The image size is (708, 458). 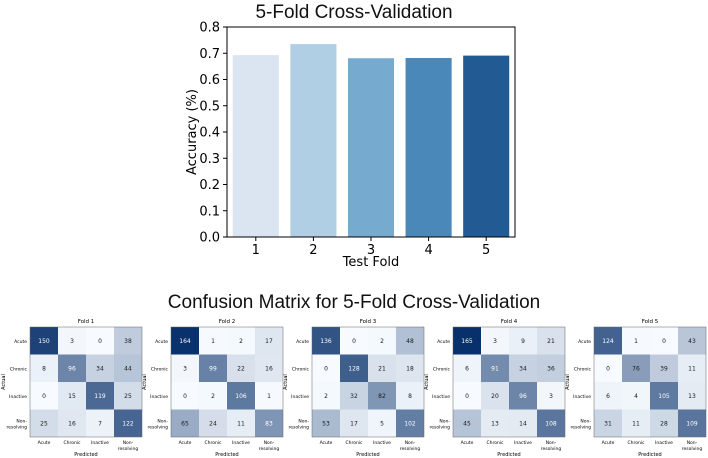 What do you see at coordinates (72, 396) in the screenshot?
I see `cell-value: 15` at bounding box center [72, 396].